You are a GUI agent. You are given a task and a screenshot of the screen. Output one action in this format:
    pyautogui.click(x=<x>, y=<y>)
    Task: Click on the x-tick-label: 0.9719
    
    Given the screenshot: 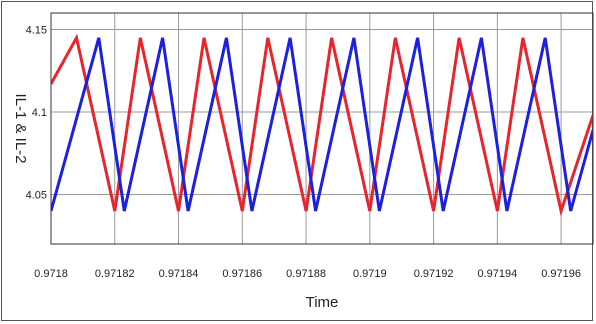 What is the action you would take?
    pyautogui.click(x=370, y=274)
    